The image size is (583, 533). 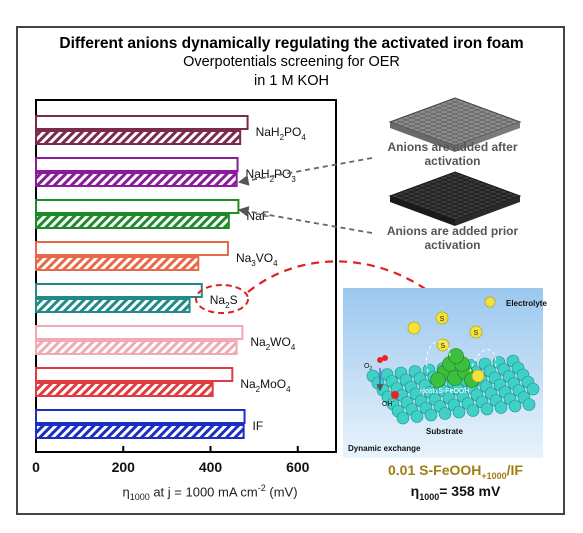 What do you see at coordinates (36, 467) in the screenshot?
I see `x-tick-label: 0` at bounding box center [36, 467].